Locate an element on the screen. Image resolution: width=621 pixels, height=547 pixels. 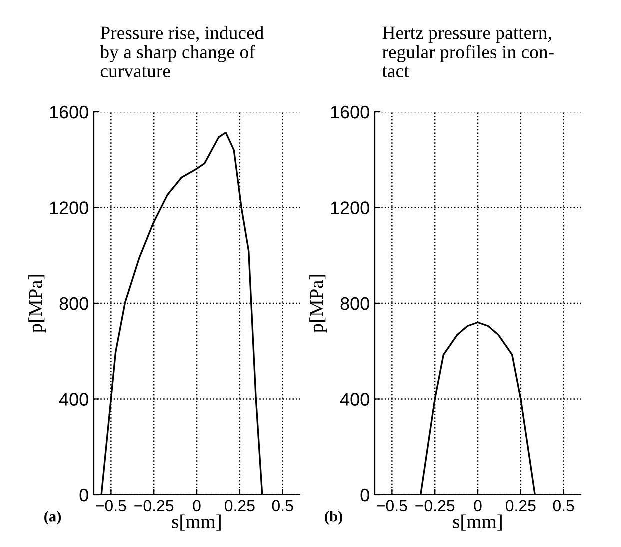
text: (a) is located at coordinates (53, 518).